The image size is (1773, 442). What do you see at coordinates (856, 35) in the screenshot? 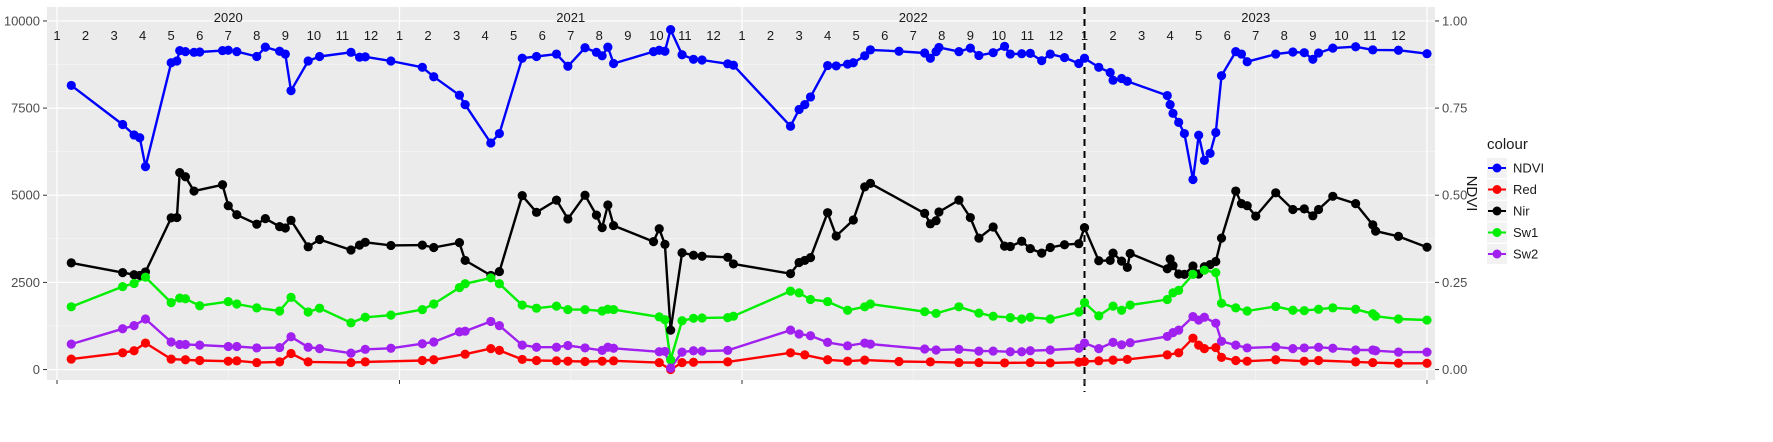
I see `month-label: 5` at bounding box center [856, 35].